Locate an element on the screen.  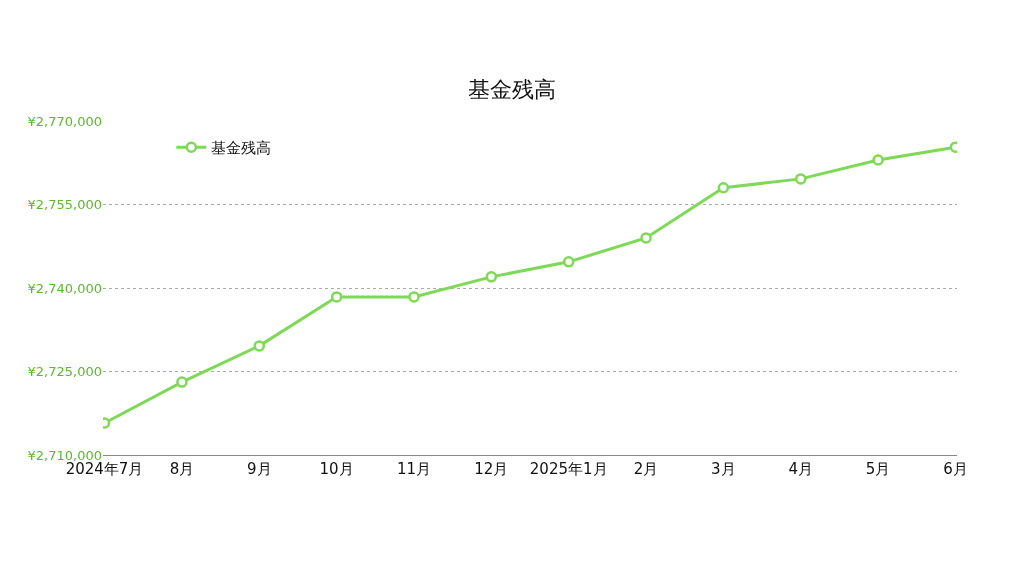
x-tick-label: 5月 is located at coordinates (878, 469).